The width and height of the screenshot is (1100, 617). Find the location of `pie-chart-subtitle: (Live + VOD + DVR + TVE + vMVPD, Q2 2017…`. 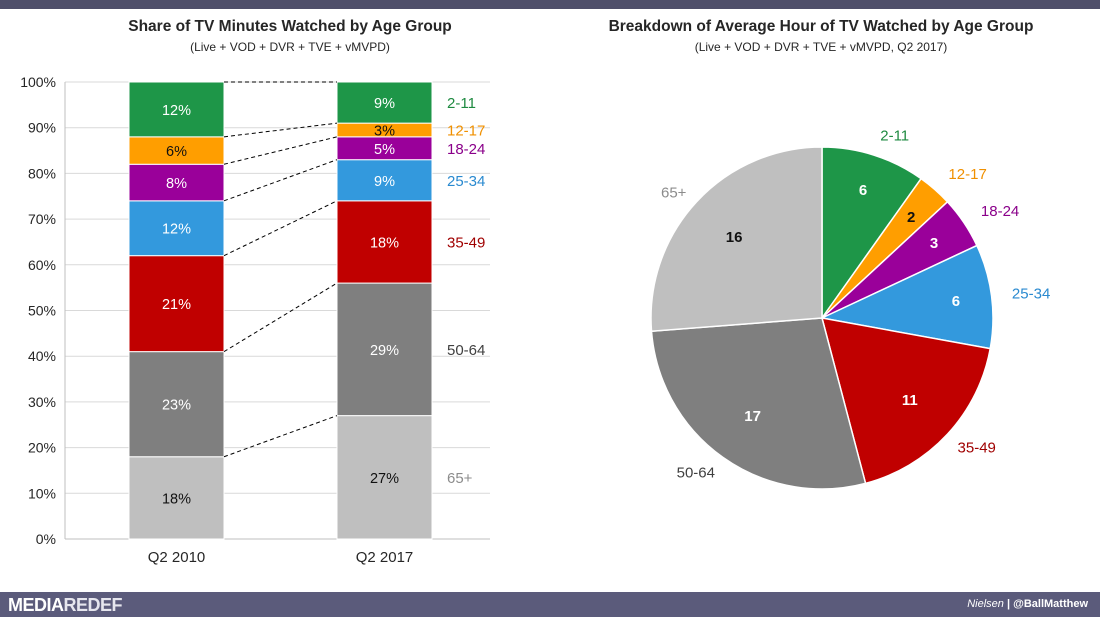

pie-chart-subtitle: (Live + VOD + DVR + TVE + vMVPD, Q2 2017… is located at coordinates (821, 47).